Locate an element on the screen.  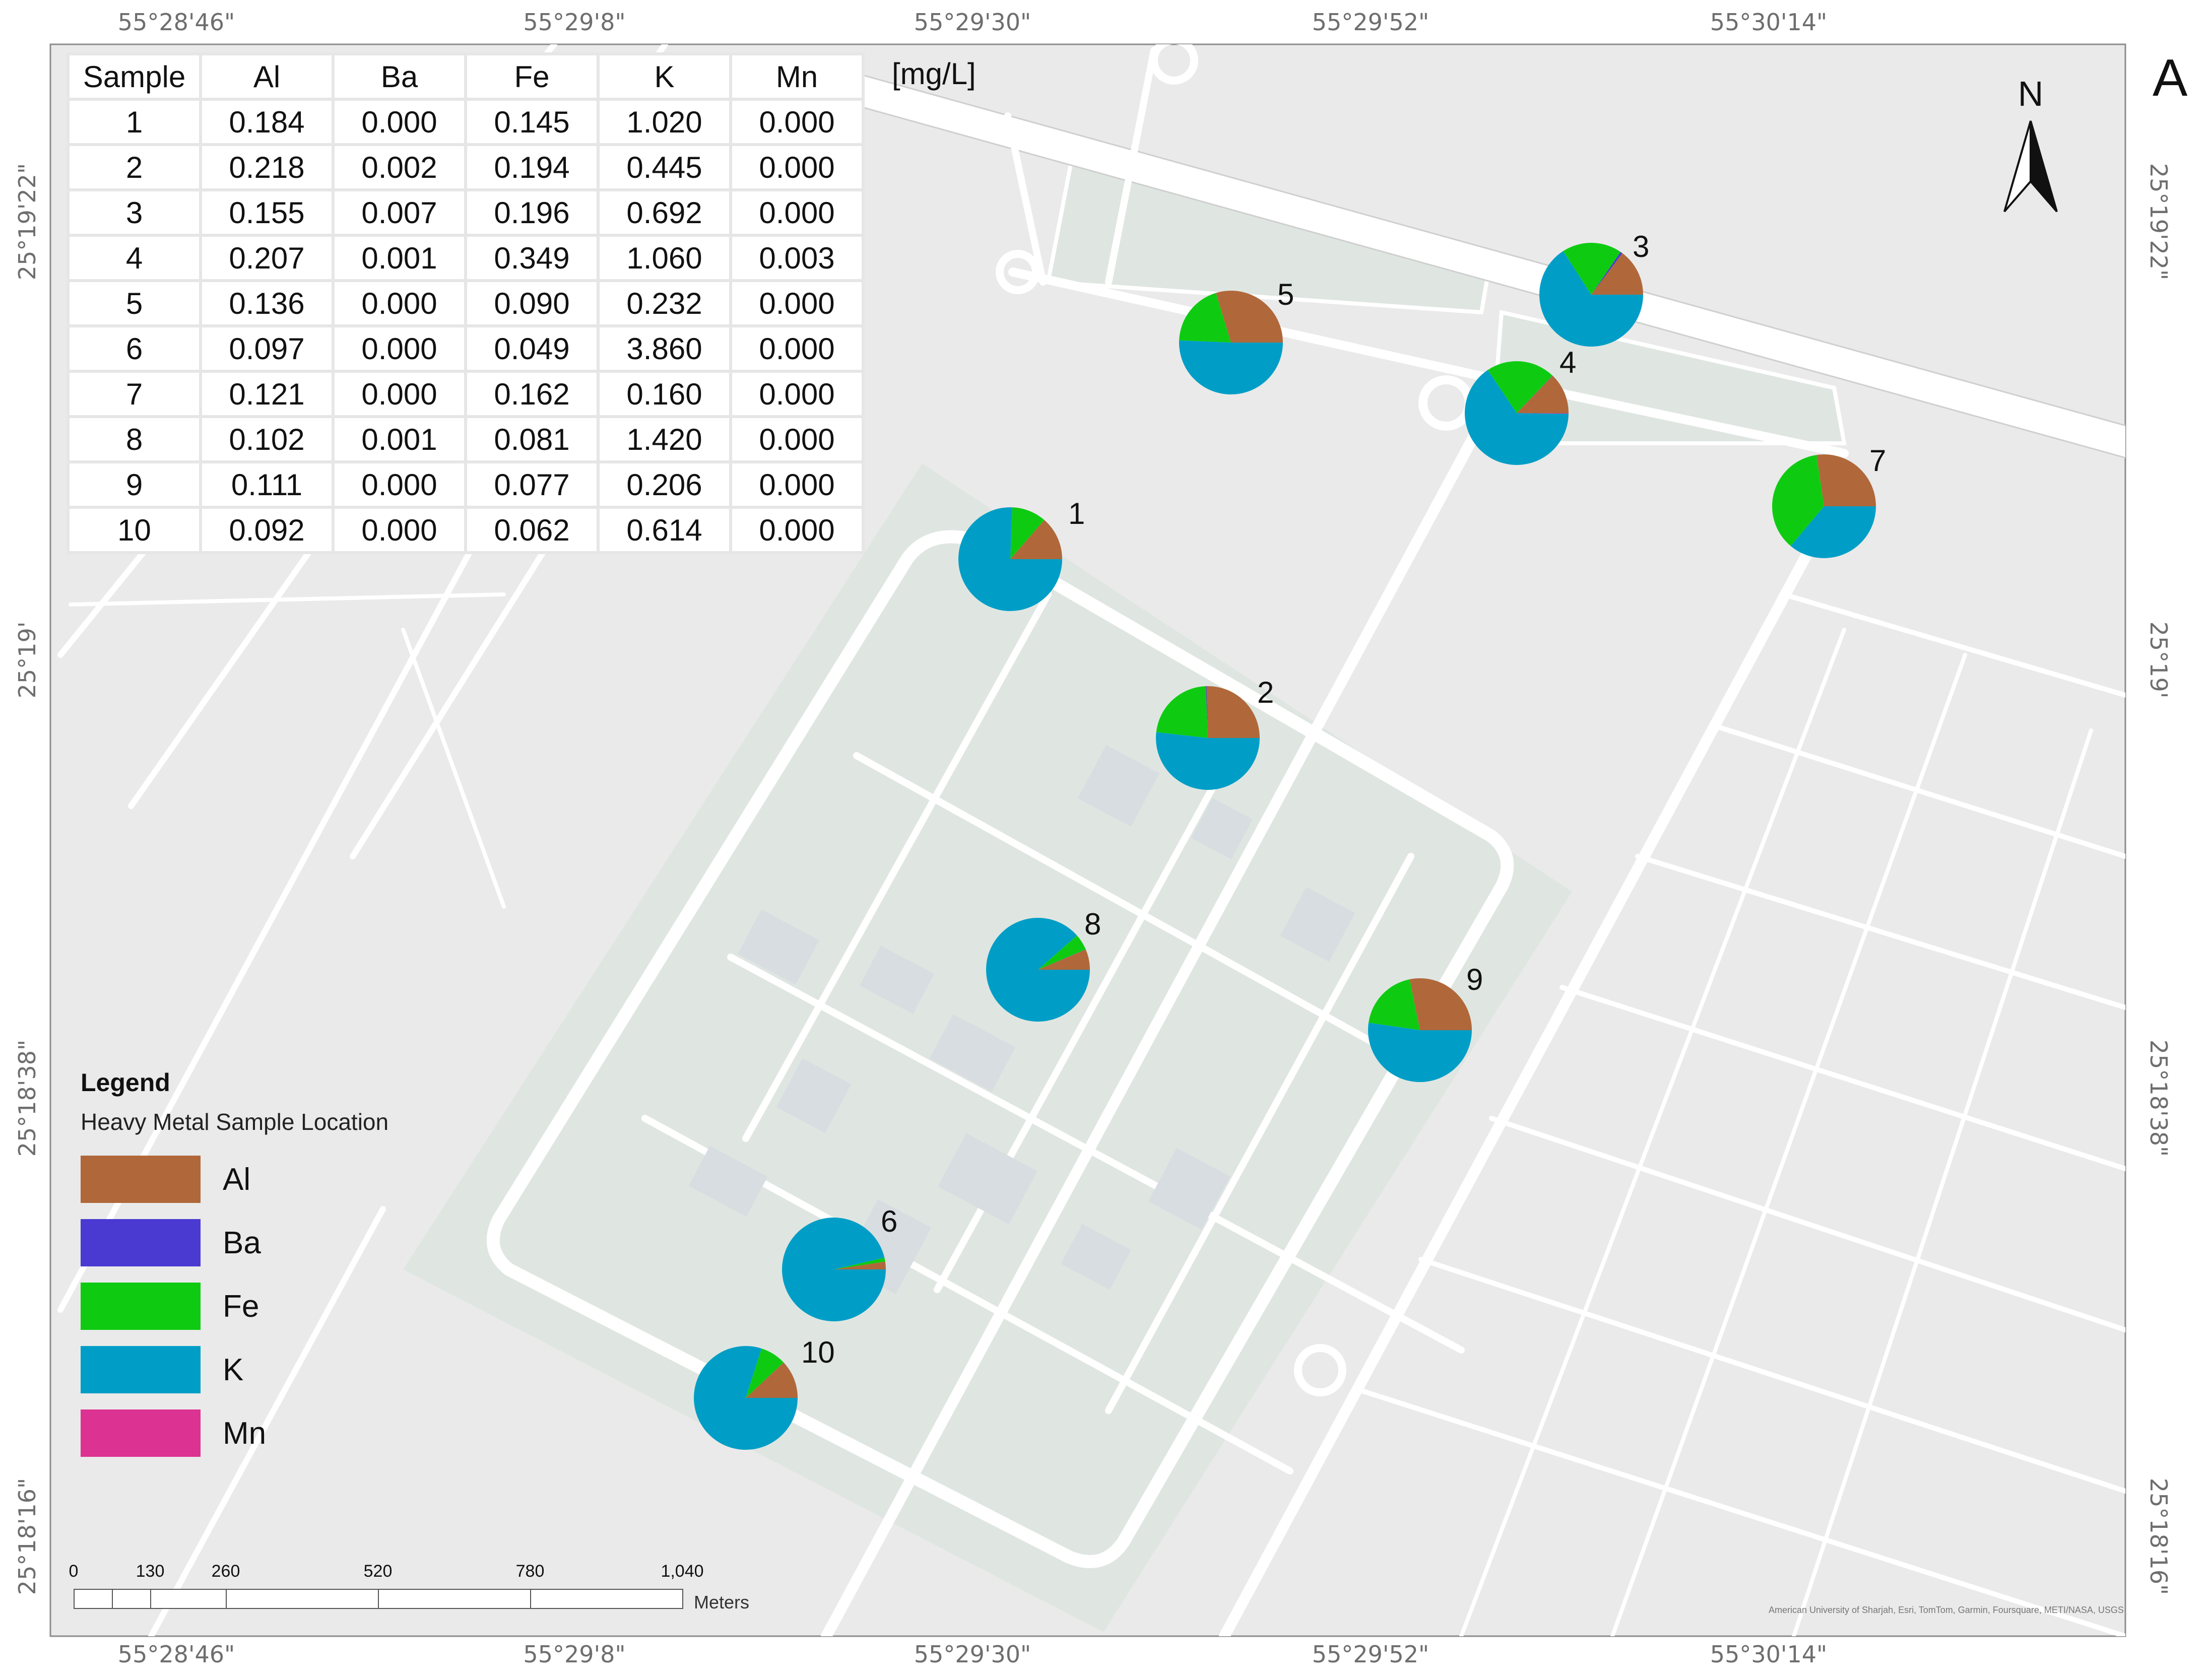
table-cell: 0.184 is located at coordinates (267, 122).